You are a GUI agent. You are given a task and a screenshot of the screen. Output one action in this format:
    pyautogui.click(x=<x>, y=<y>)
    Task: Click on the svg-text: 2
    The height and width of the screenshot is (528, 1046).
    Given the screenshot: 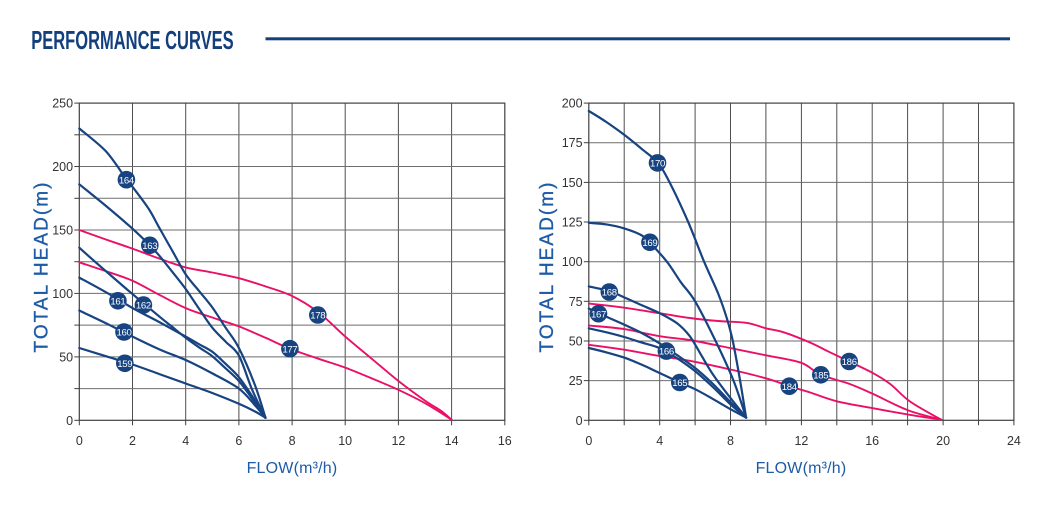 What is the action you would take?
    pyautogui.click(x=132, y=441)
    